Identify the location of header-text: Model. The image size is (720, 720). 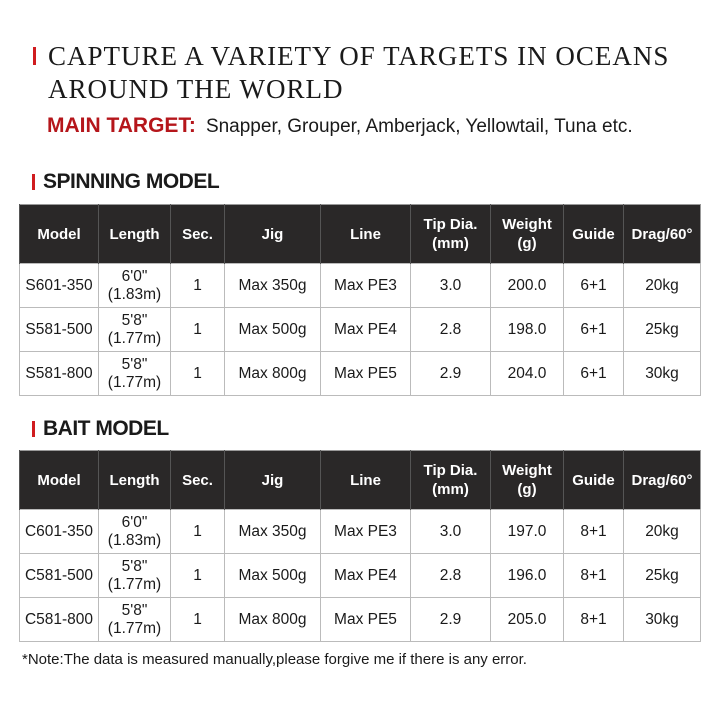
(59, 480).